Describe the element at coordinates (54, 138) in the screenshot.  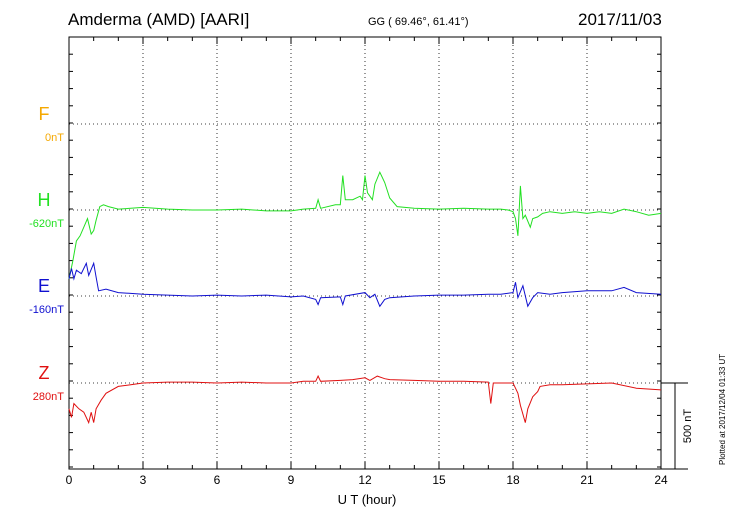
I see `series-baseline-F: 0nT` at that location.